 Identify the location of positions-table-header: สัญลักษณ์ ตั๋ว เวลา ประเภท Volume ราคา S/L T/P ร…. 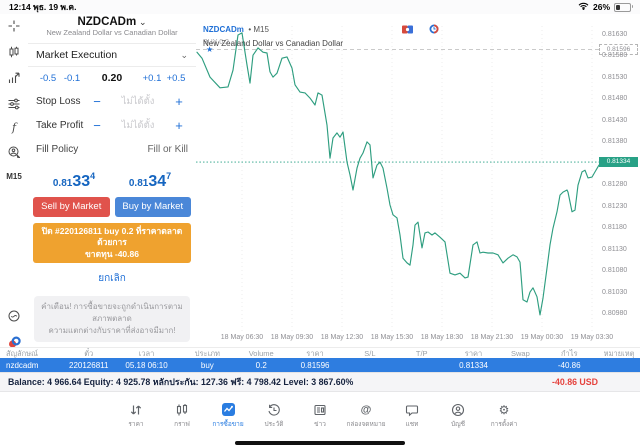
(320, 353).